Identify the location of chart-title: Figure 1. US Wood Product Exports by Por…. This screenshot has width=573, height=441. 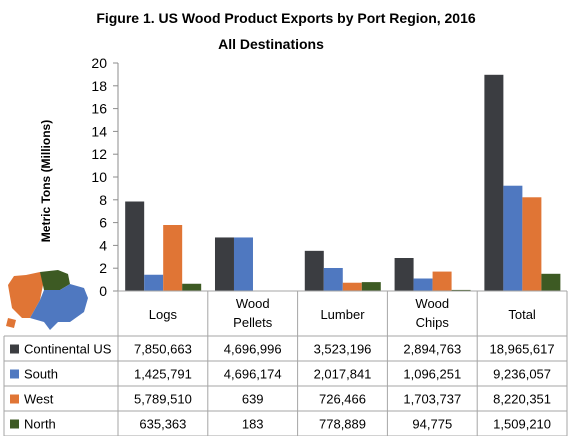
(286, 18).